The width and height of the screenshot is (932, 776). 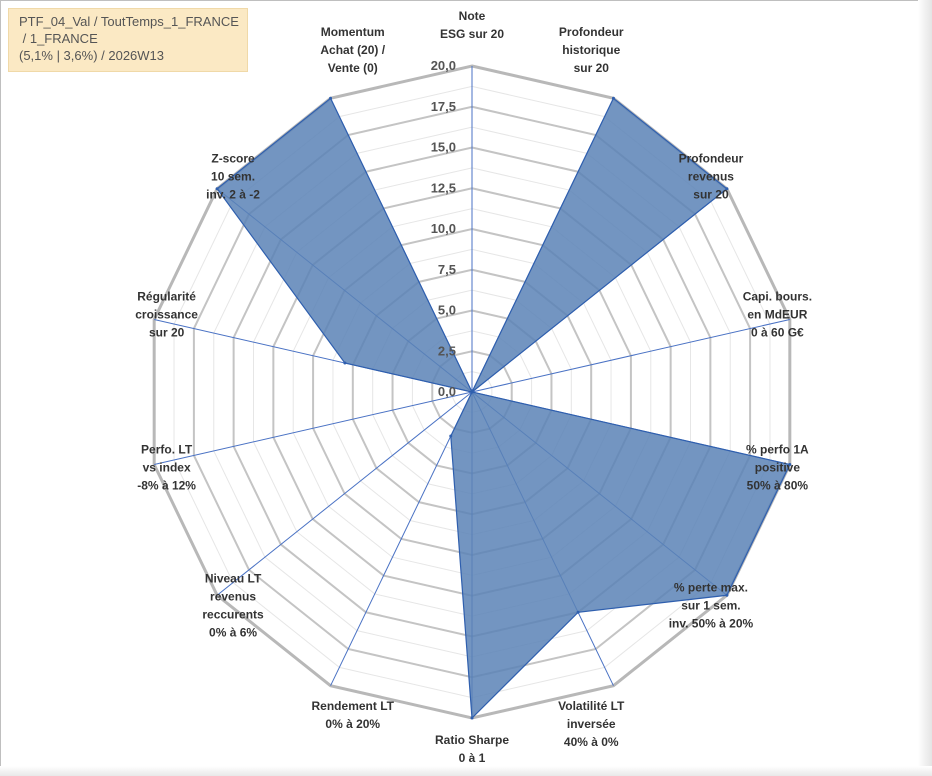 What do you see at coordinates (443, 65) in the screenshot?
I see `tick-label: 20,0` at bounding box center [443, 65].